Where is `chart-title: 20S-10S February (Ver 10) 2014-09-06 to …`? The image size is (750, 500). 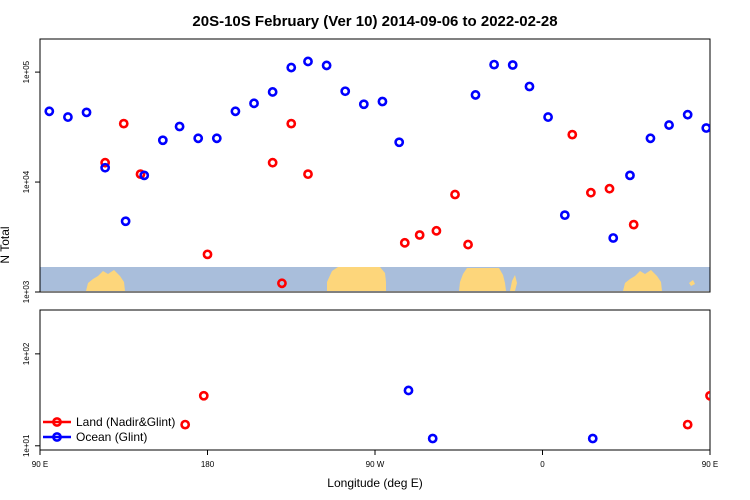 chart-title: 20S-10S February (Ver 10) 2014-09-06 to … is located at coordinates (374, 21).